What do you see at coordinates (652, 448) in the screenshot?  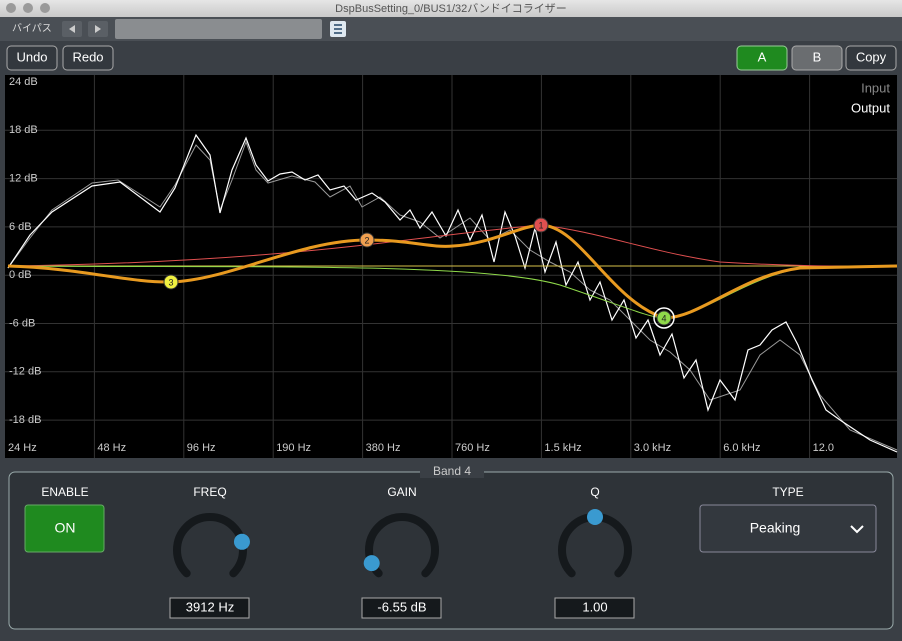 I see `x-label: 3.0 kHz` at bounding box center [652, 448].